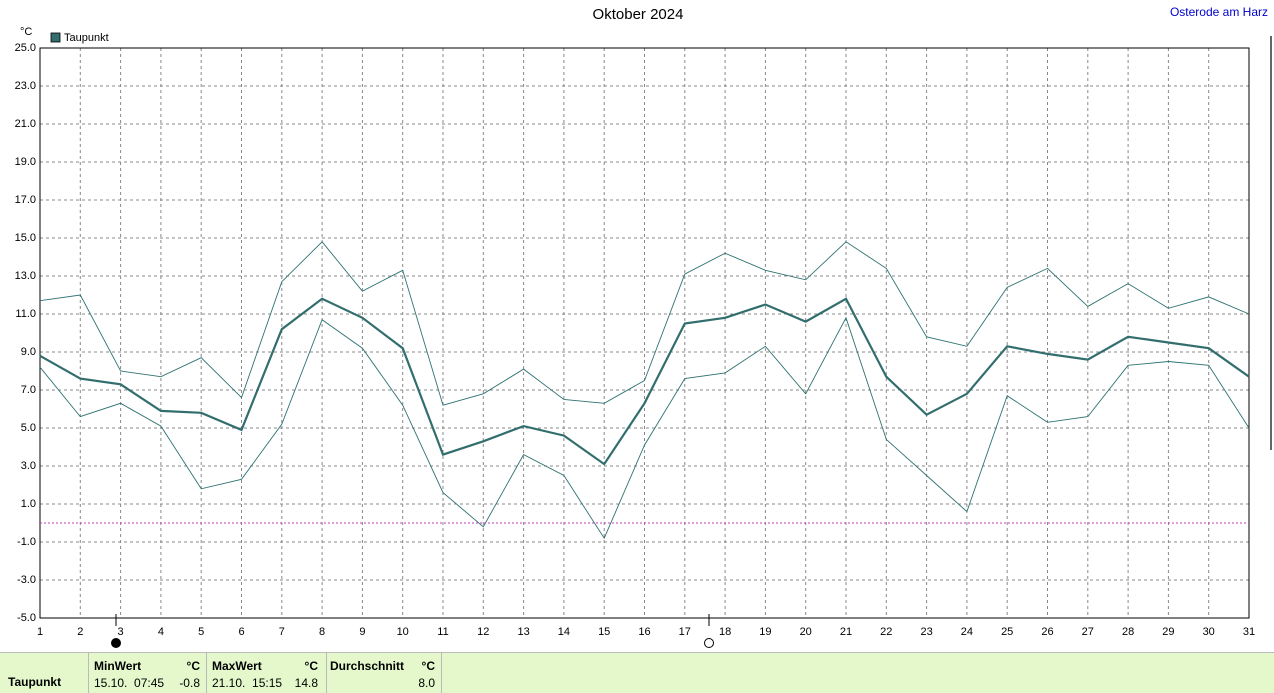  What do you see at coordinates (44, 673) in the screenshot?
I see `summary-cell: Taupunkt` at bounding box center [44, 673].